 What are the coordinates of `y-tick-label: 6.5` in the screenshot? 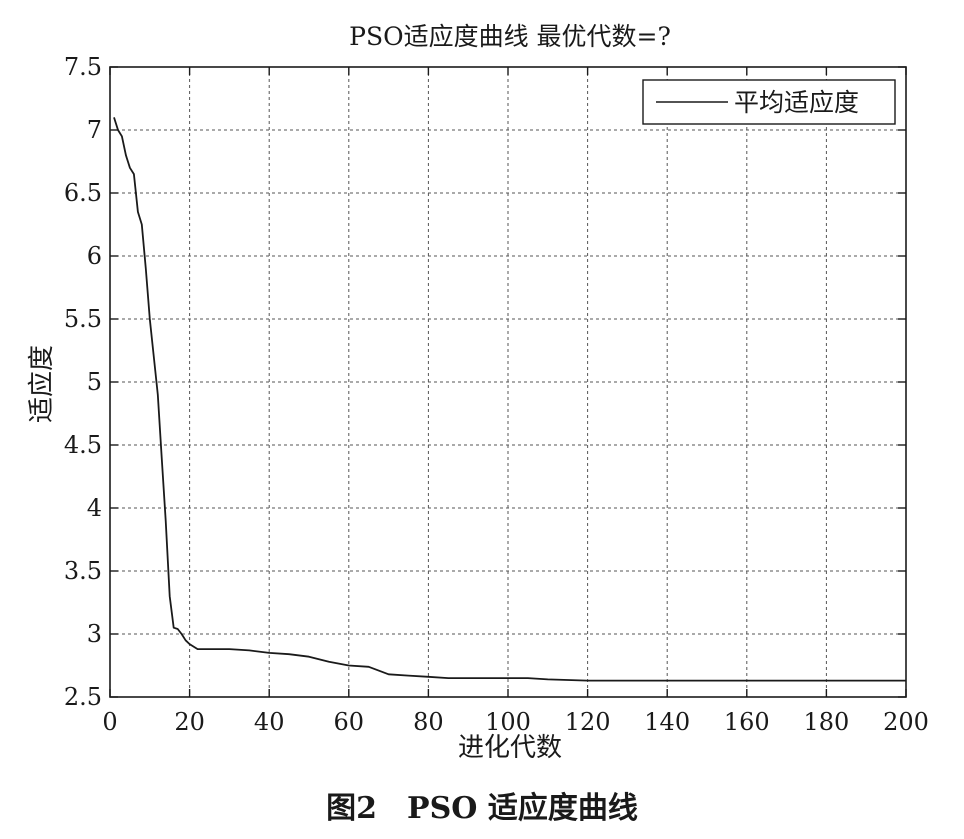 It's located at (83, 193).